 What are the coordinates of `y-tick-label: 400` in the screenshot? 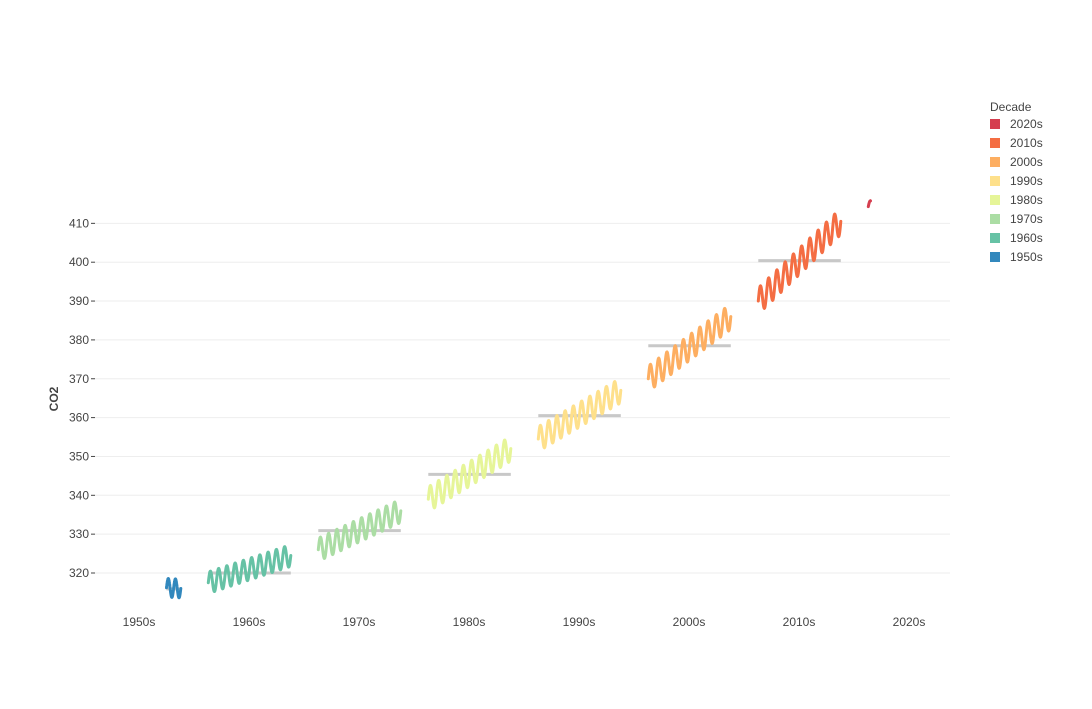 It's located at (79, 262).